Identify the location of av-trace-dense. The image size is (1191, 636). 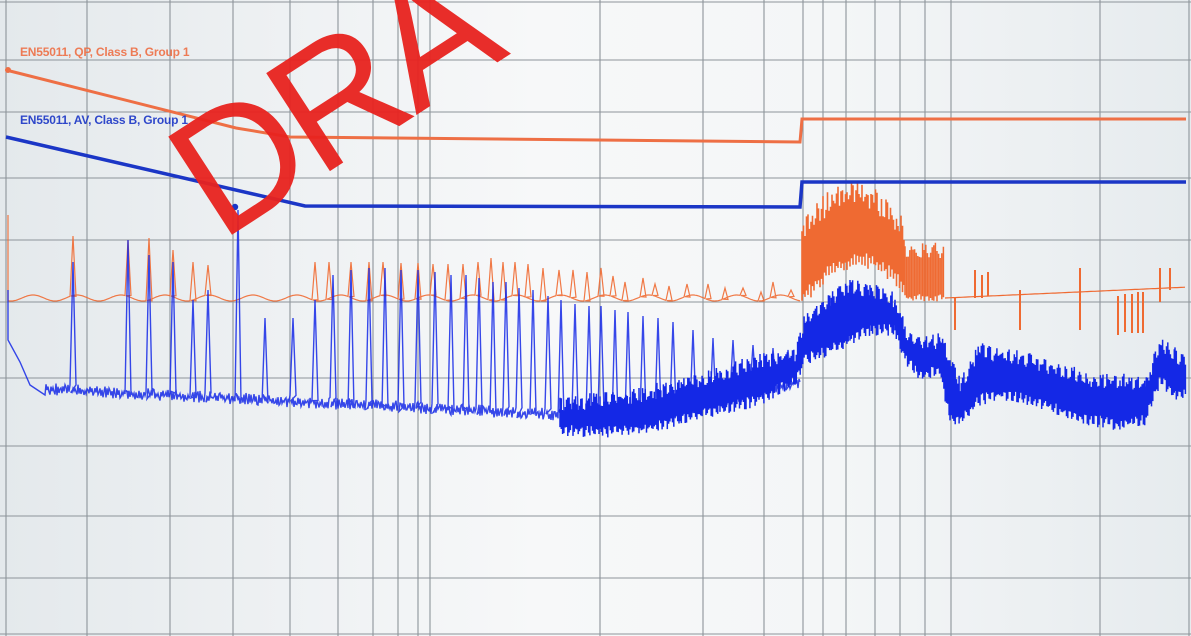
(873, 359).